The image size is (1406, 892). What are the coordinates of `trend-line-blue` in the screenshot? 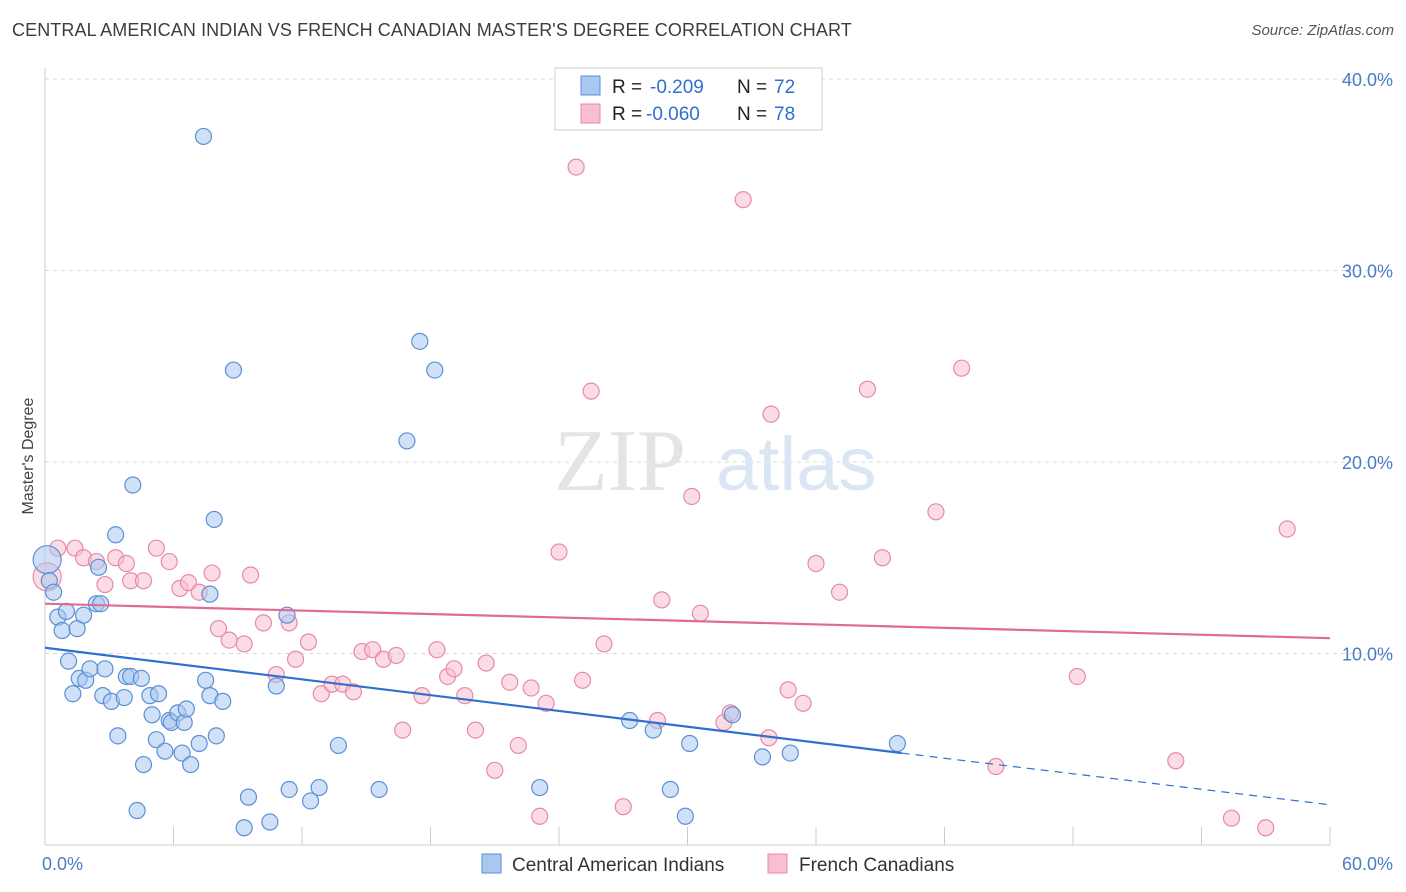 It's located at (473, 700).